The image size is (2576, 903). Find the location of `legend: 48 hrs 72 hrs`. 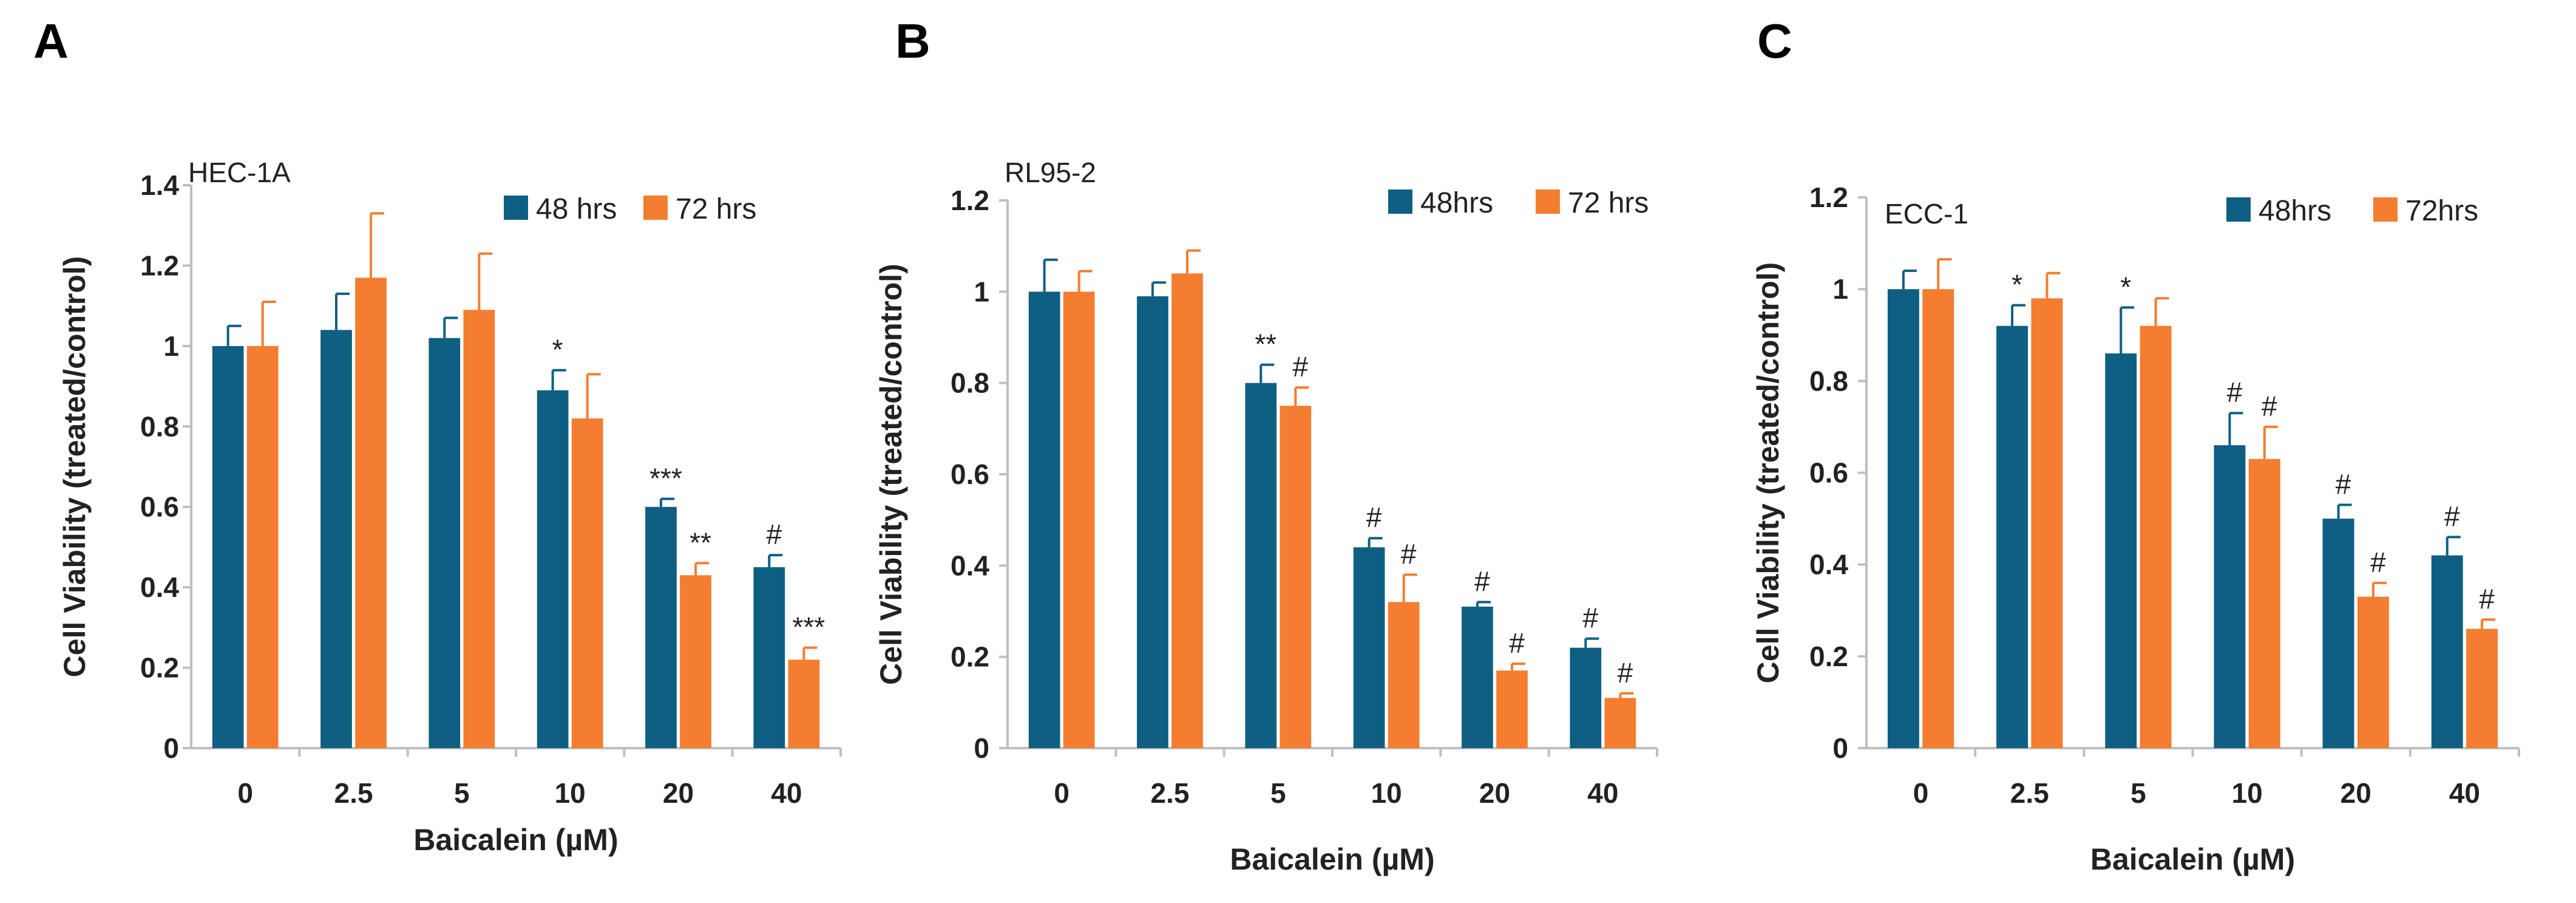

legend: 48 hrs 72 hrs is located at coordinates (630, 209).